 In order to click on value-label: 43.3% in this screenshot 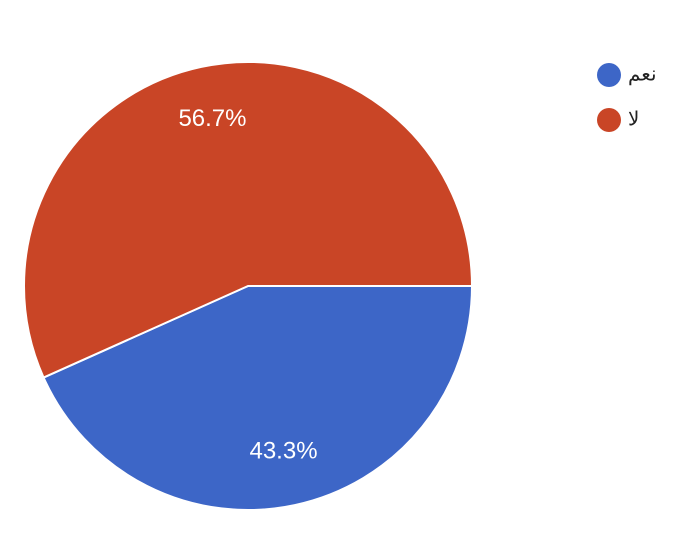, I will do `click(283, 451)`.